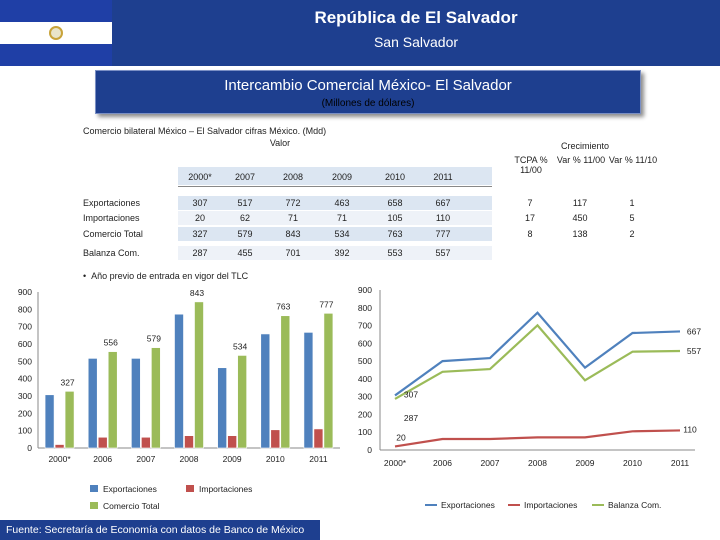 This screenshot has height=540, width=720. I want to click on bar-y-tick-label: 200, so click(25, 413).